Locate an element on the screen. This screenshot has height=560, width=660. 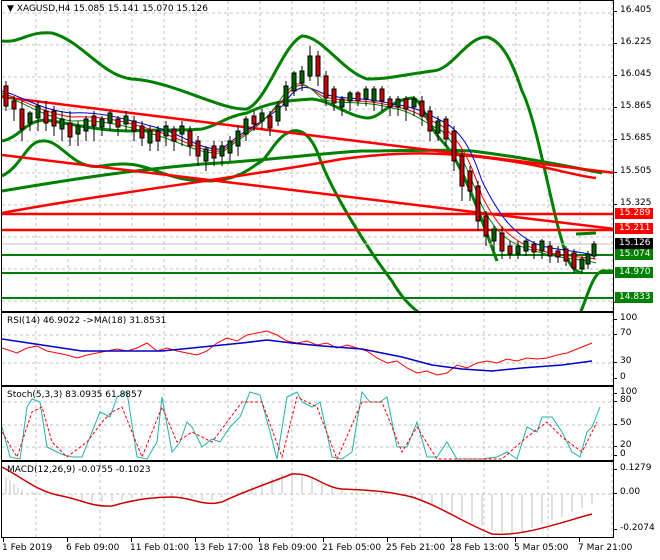
symbol-ohlc: XAGUSD,H4 15.085 15.141 15.070 15.126 is located at coordinates (112, 9).